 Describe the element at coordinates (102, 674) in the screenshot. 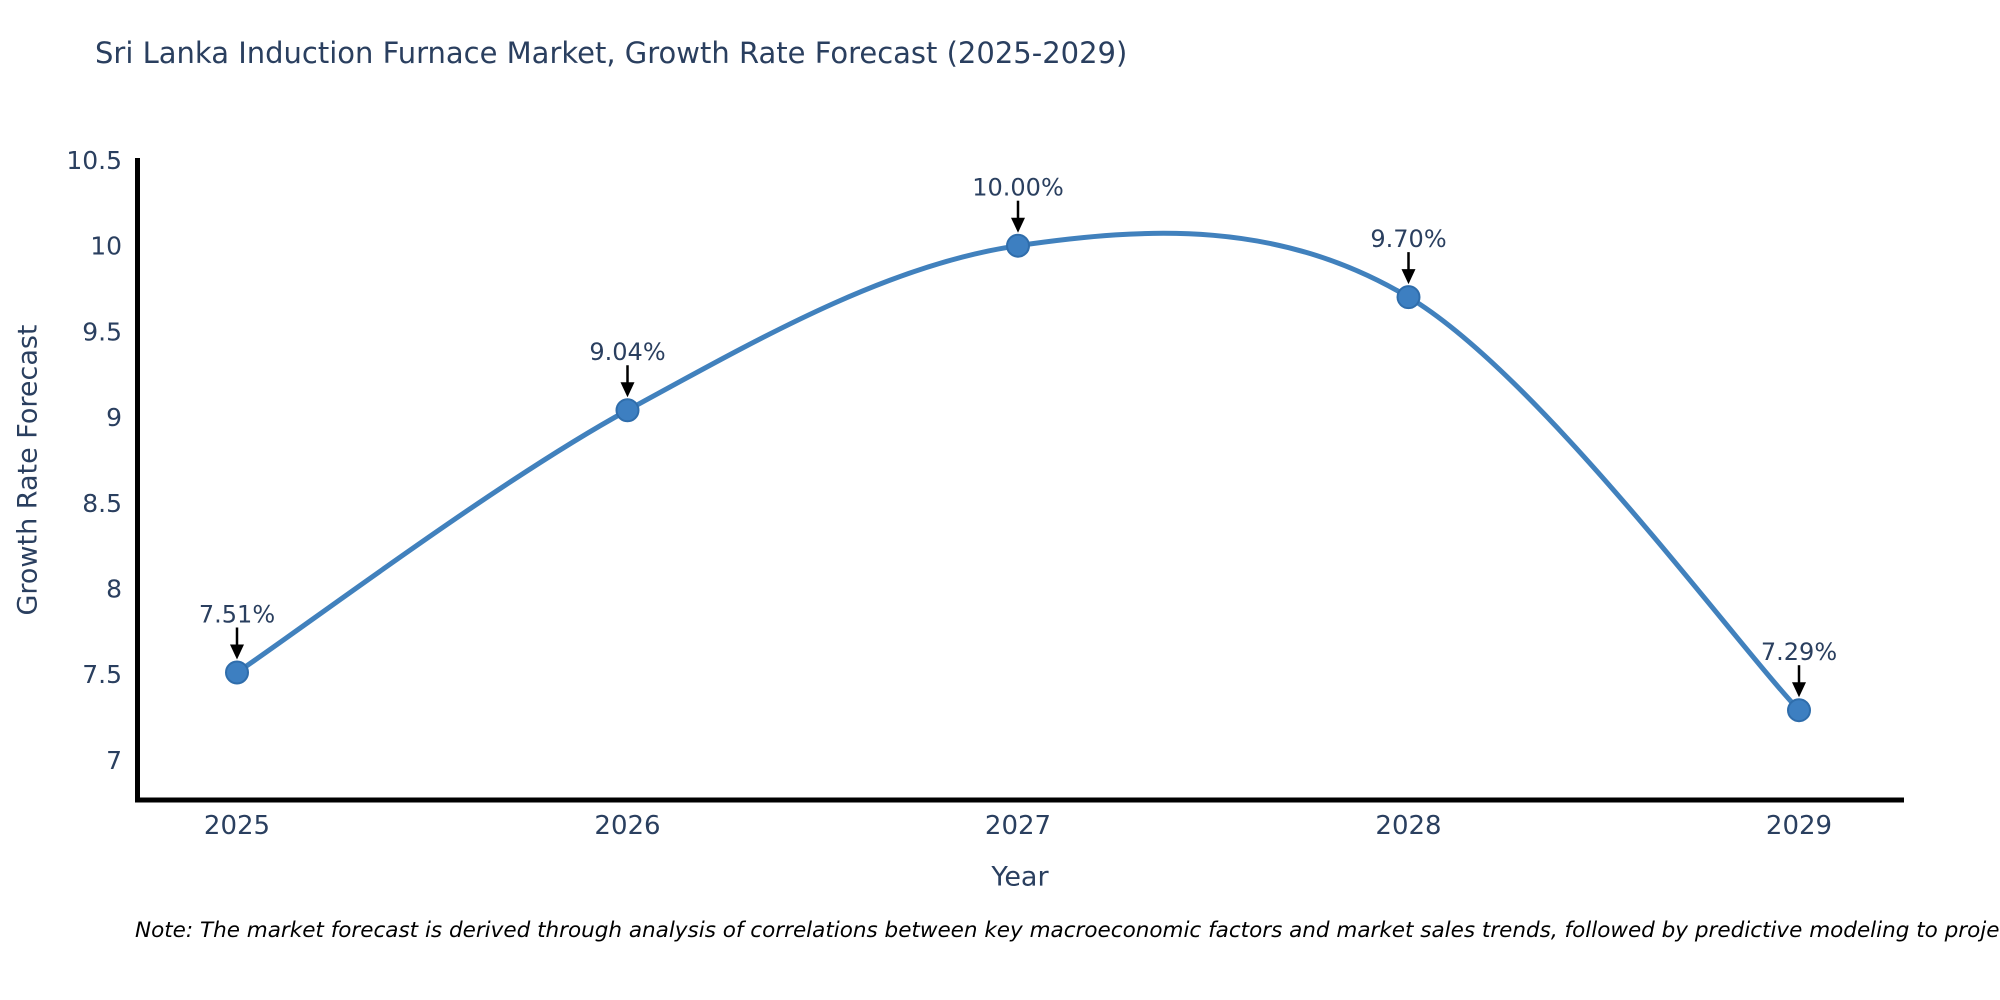

I see `y-tick-label: 7.5` at that location.